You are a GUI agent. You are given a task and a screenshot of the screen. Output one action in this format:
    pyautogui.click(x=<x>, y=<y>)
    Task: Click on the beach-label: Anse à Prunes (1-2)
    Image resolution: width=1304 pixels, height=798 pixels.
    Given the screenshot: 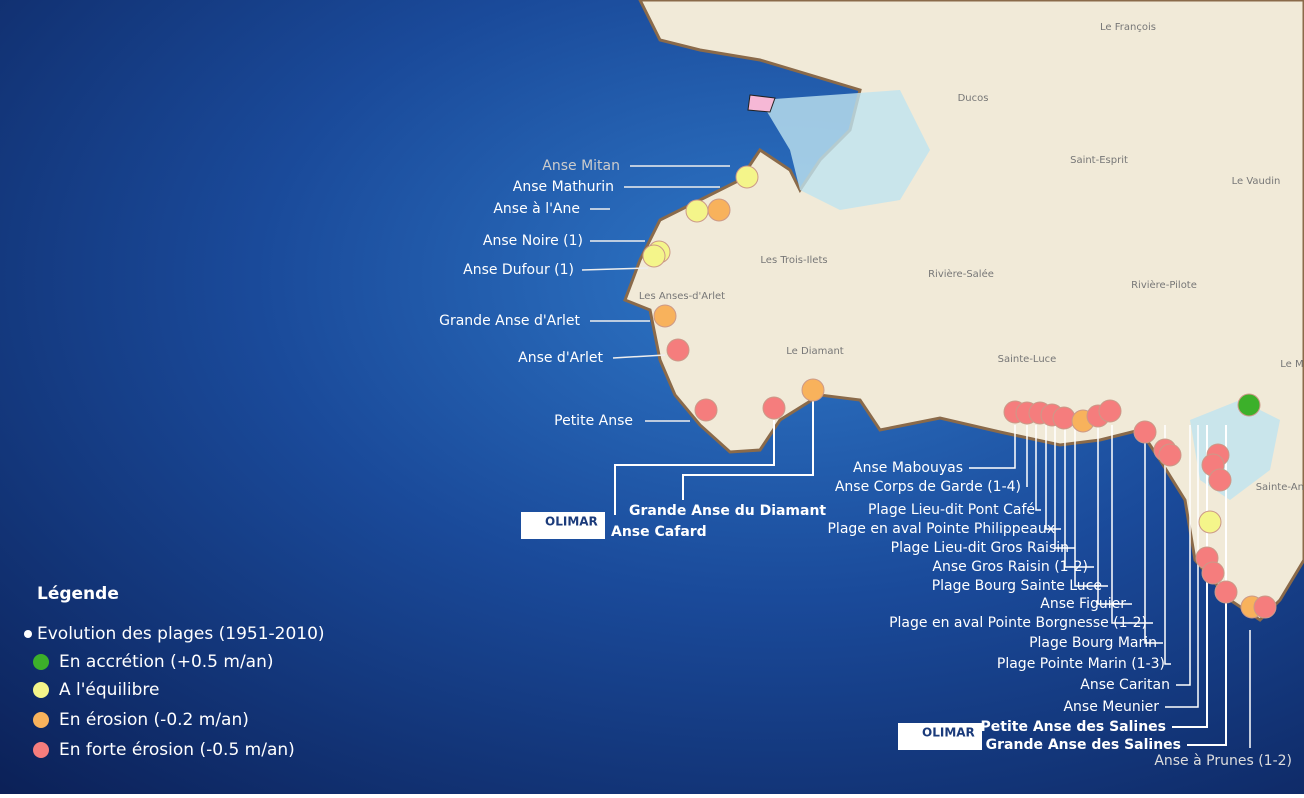 What is the action you would take?
    pyautogui.click(x=1223, y=761)
    